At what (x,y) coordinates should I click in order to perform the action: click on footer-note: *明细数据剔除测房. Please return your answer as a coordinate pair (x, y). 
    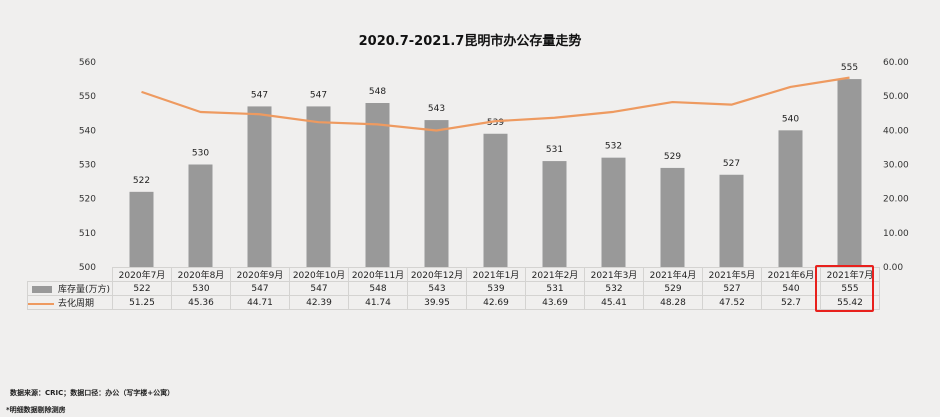
    Looking at the image, I should click on (36, 410).